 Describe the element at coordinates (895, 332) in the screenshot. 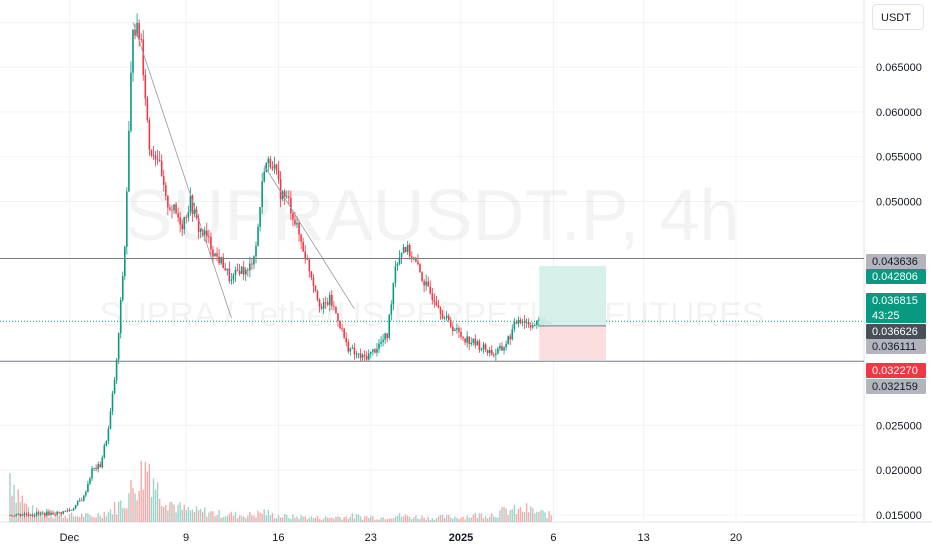

I see `price-label-text: 0.036626` at that location.